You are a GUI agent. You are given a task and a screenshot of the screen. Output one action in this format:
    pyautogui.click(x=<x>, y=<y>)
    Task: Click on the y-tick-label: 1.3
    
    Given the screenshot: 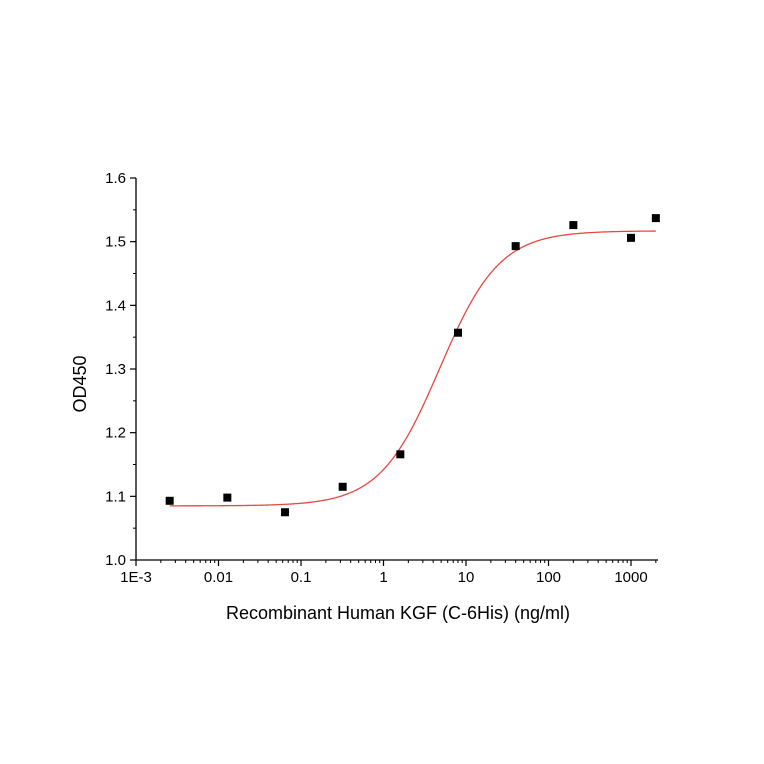 What is the action you would take?
    pyautogui.click(x=115, y=369)
    